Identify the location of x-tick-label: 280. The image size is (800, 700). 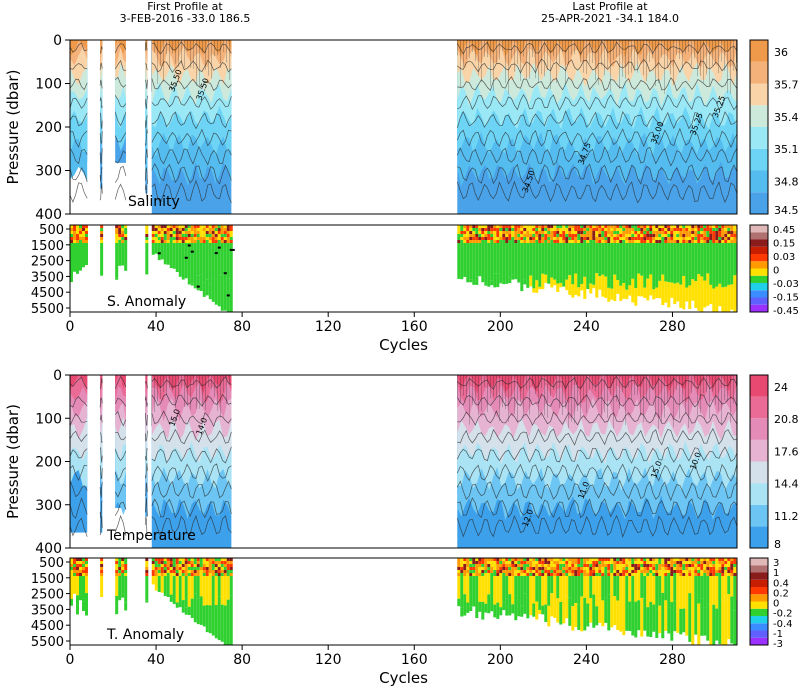
(672, 327).